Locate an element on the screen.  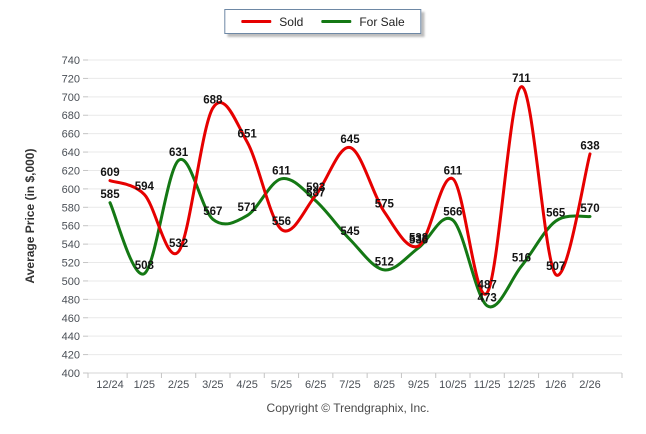
svg-text: 507 is located at coordinates (555, 267).